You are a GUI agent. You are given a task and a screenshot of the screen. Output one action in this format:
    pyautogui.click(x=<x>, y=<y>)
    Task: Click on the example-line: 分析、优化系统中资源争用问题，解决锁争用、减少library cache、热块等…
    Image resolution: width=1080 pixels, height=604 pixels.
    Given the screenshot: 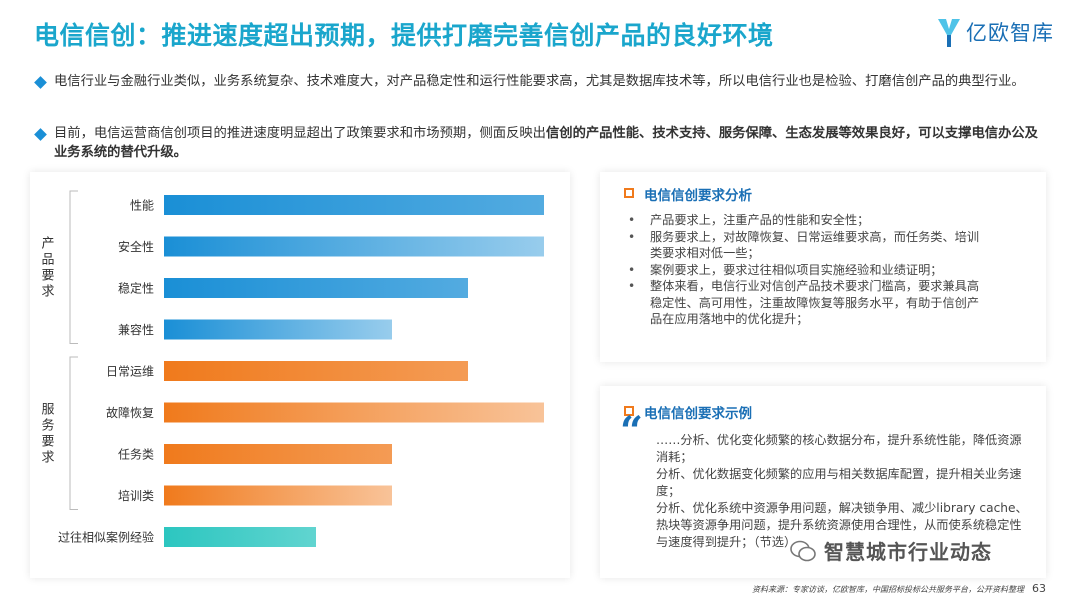 What is the action you would take?
    pyautogui.click(x=842, y=525)
    